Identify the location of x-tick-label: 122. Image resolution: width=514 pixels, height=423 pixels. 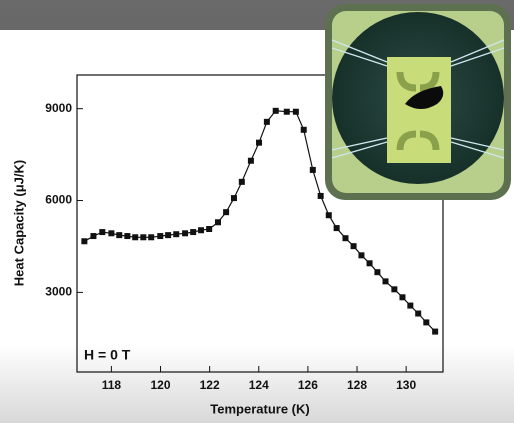
(210, 385).